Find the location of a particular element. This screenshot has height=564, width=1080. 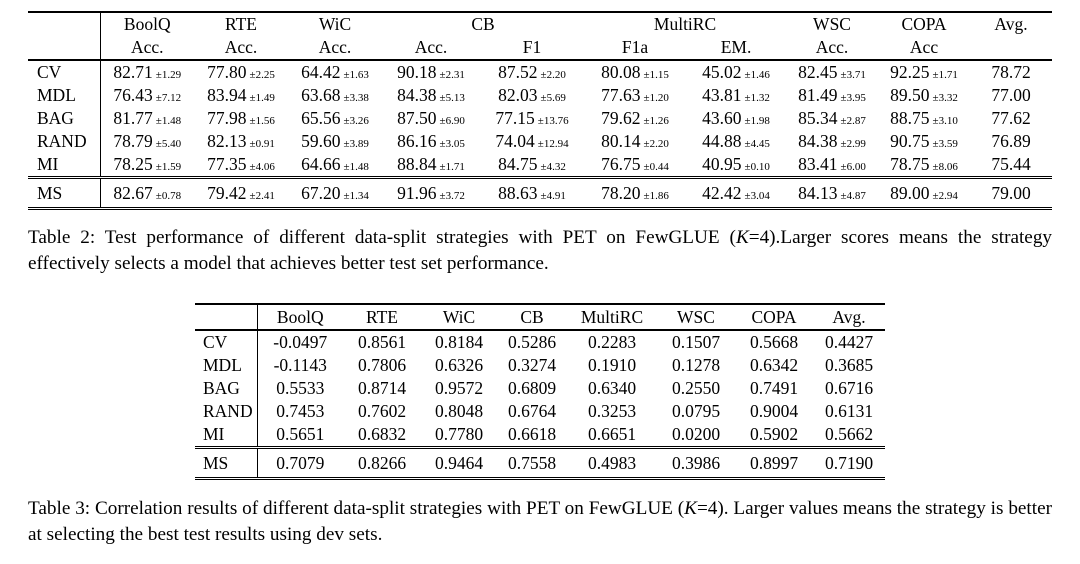

stderr: ±5.13 is located at coordinates (452, 98).